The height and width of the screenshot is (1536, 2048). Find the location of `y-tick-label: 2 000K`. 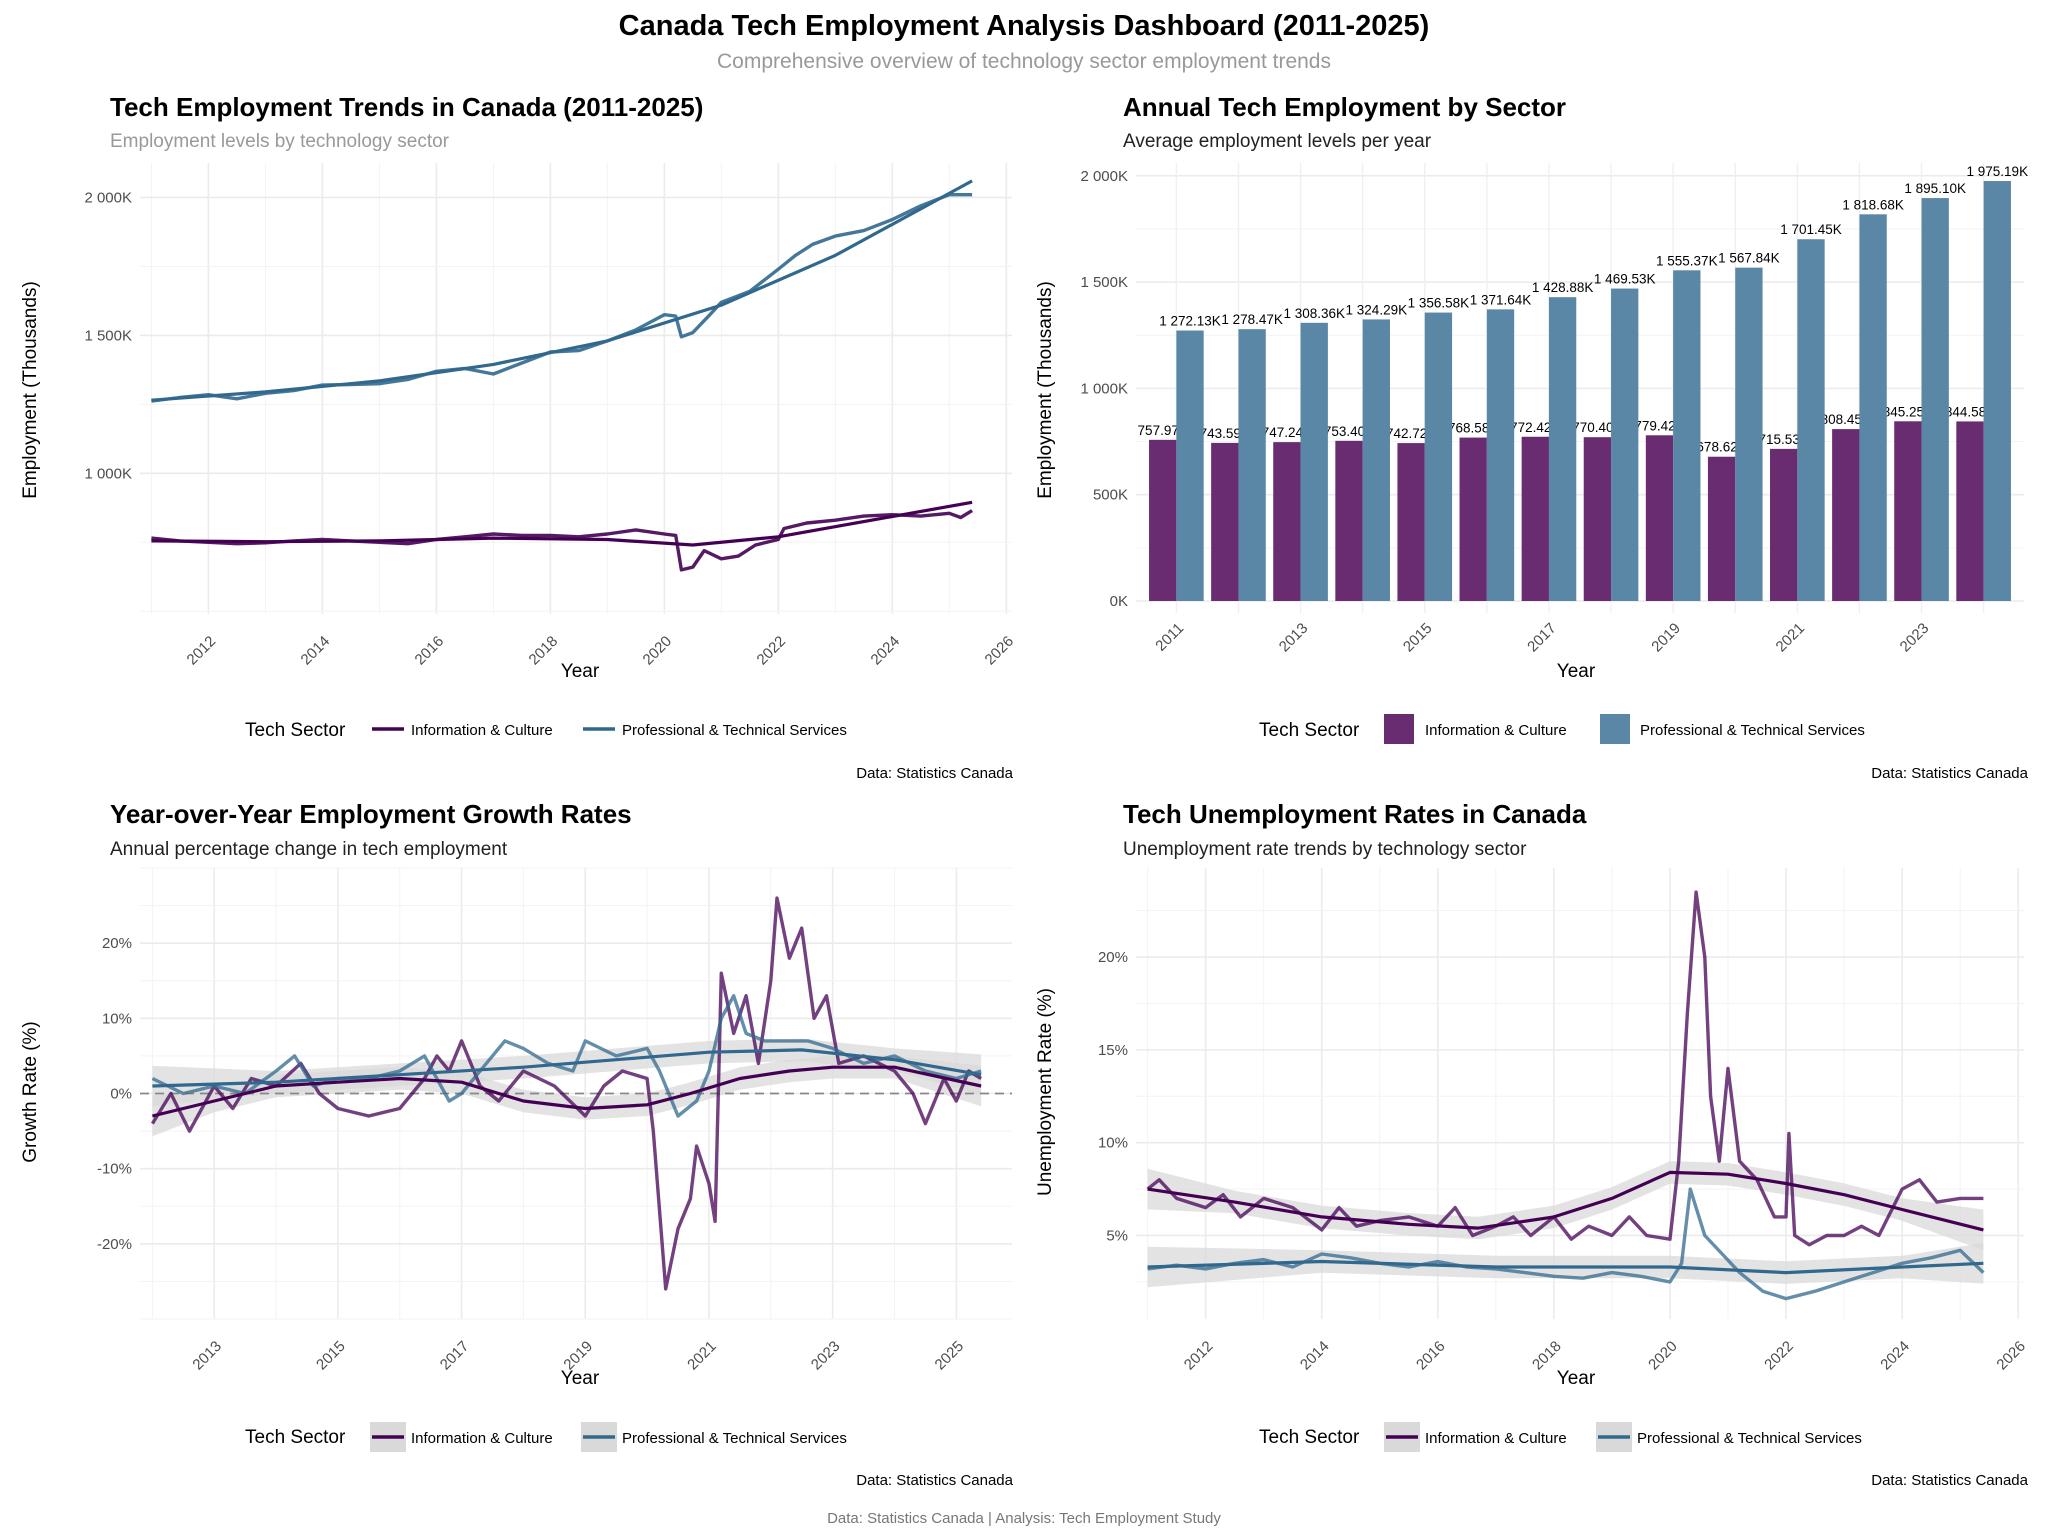

y-tick-label: 2 000K is located at coordinates (108, 197).